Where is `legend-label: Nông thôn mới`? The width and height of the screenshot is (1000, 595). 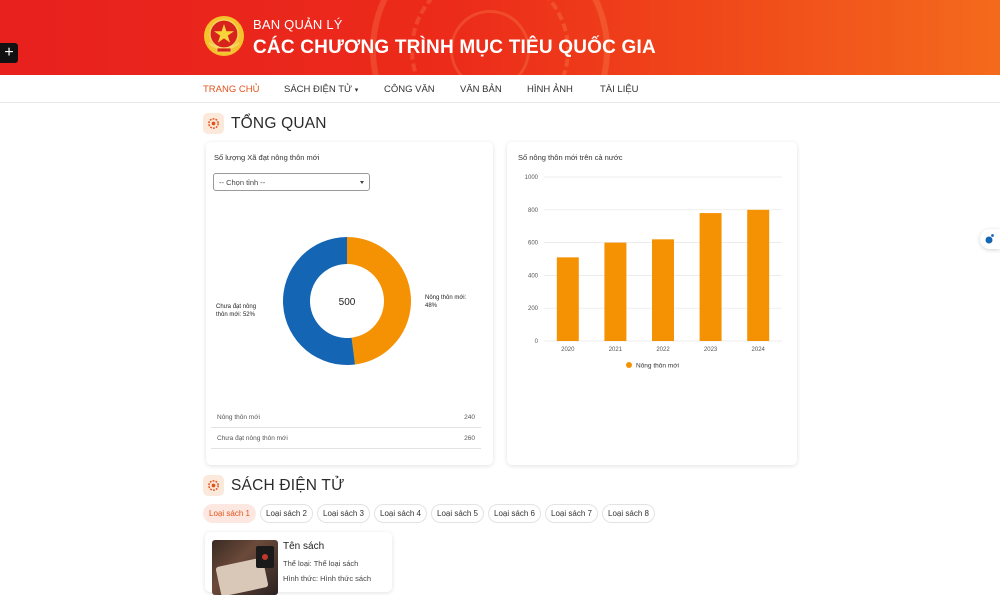 legend-label: Nông thôn mới is located at coordinates (657, 366).